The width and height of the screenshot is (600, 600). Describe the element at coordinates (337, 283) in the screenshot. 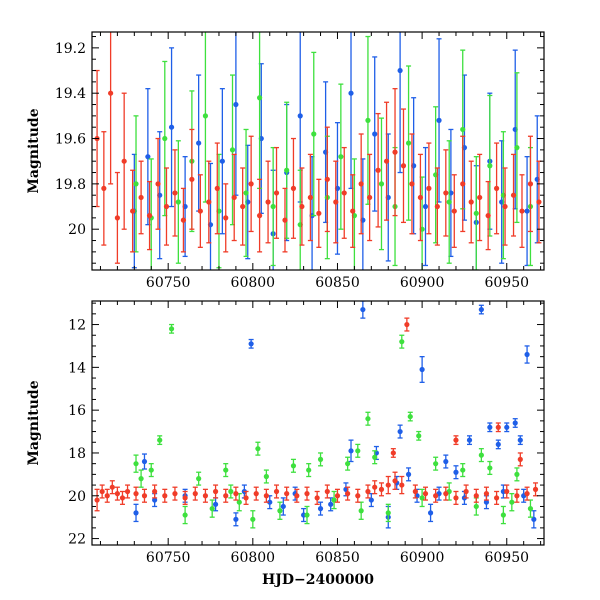

I see `x-tick-label: 60850` at that location.